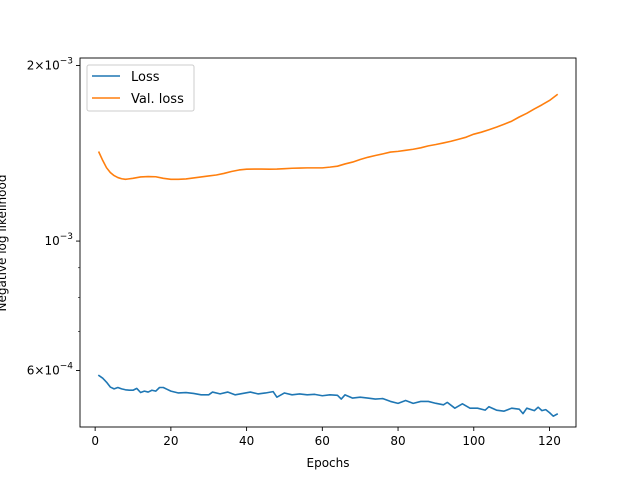 The height and width of the screenshot is (480, 640). Describe the element at coordinates (246, 441) in the screenshot. I see `x-tick-label: 40` at that location.